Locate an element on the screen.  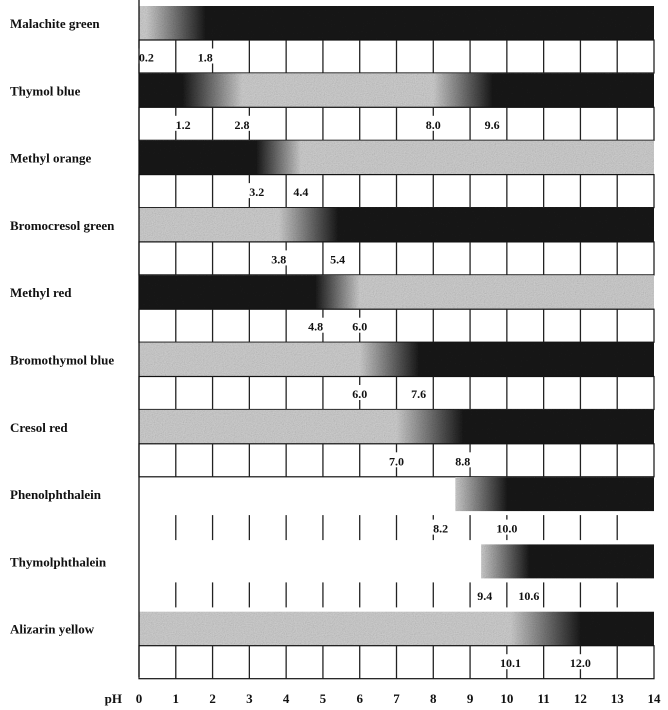
x-tick-label: 5 is located at coordinates (323, 698).